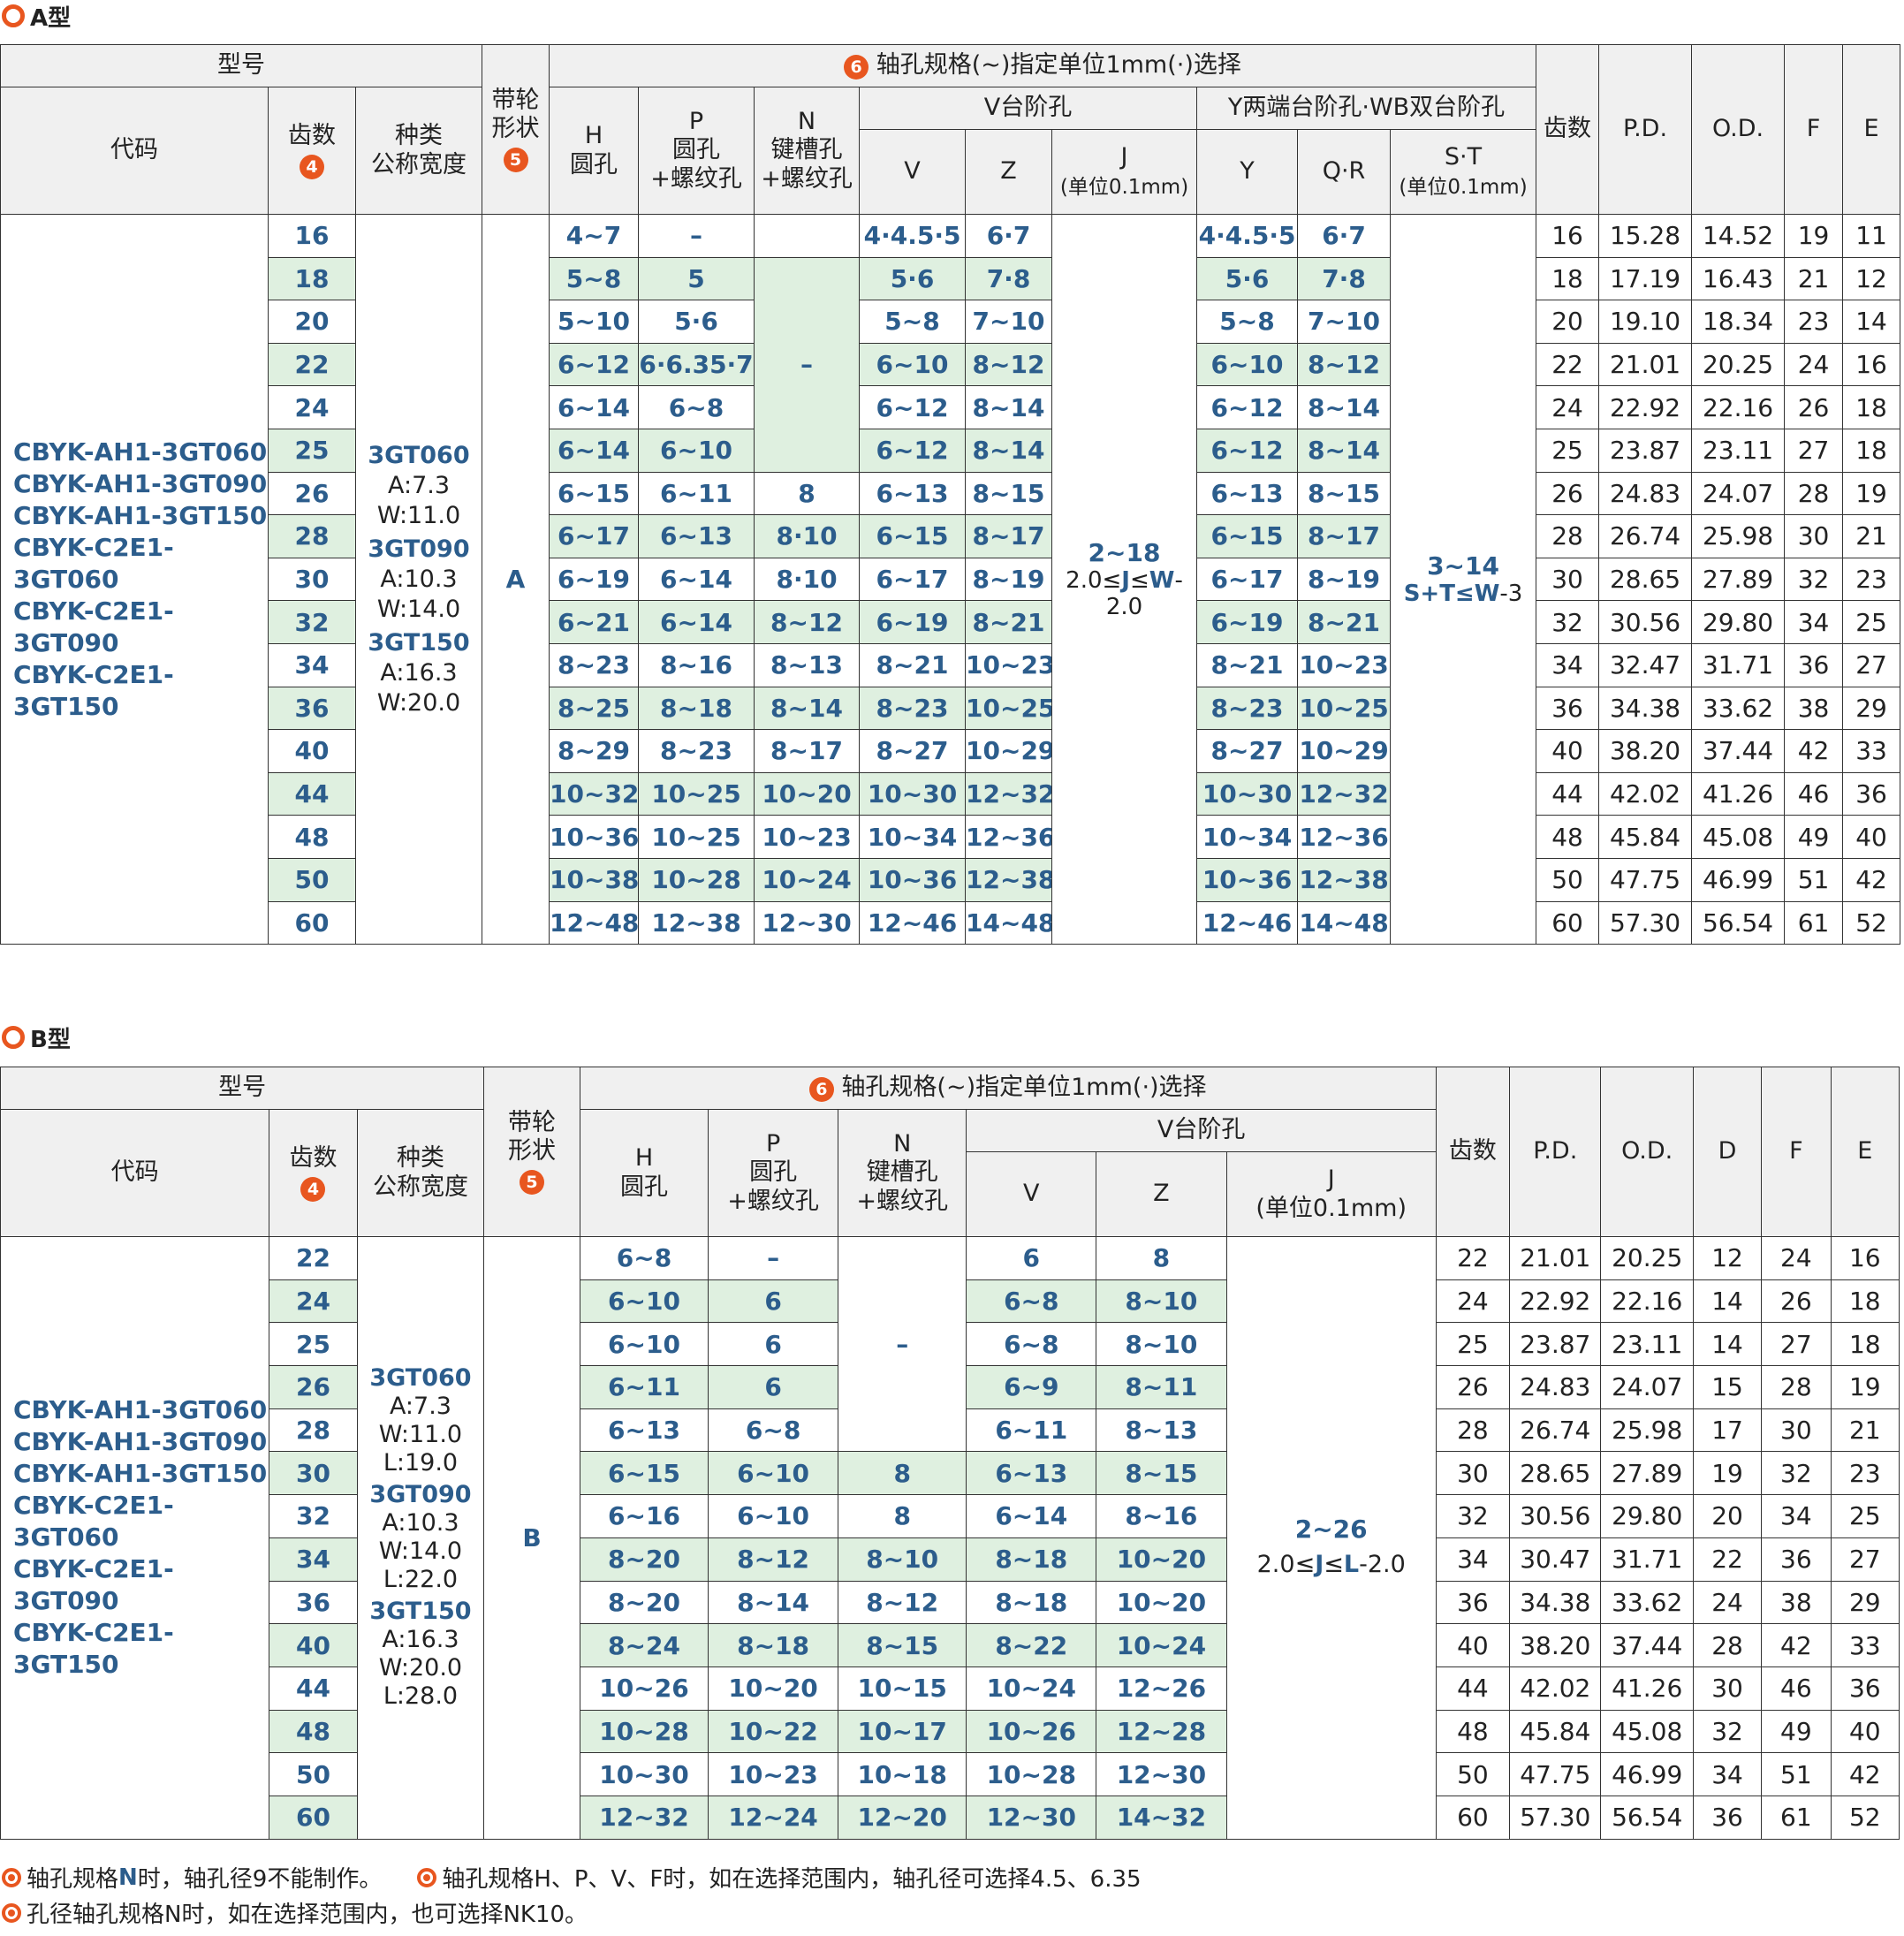 Image resolution: width=1904 pixels, height=1936 pixels. What do you see at coordinates (696, 493) in the screenshot?
I see `p-cell: 6~11` at bounding box center [696, 493].